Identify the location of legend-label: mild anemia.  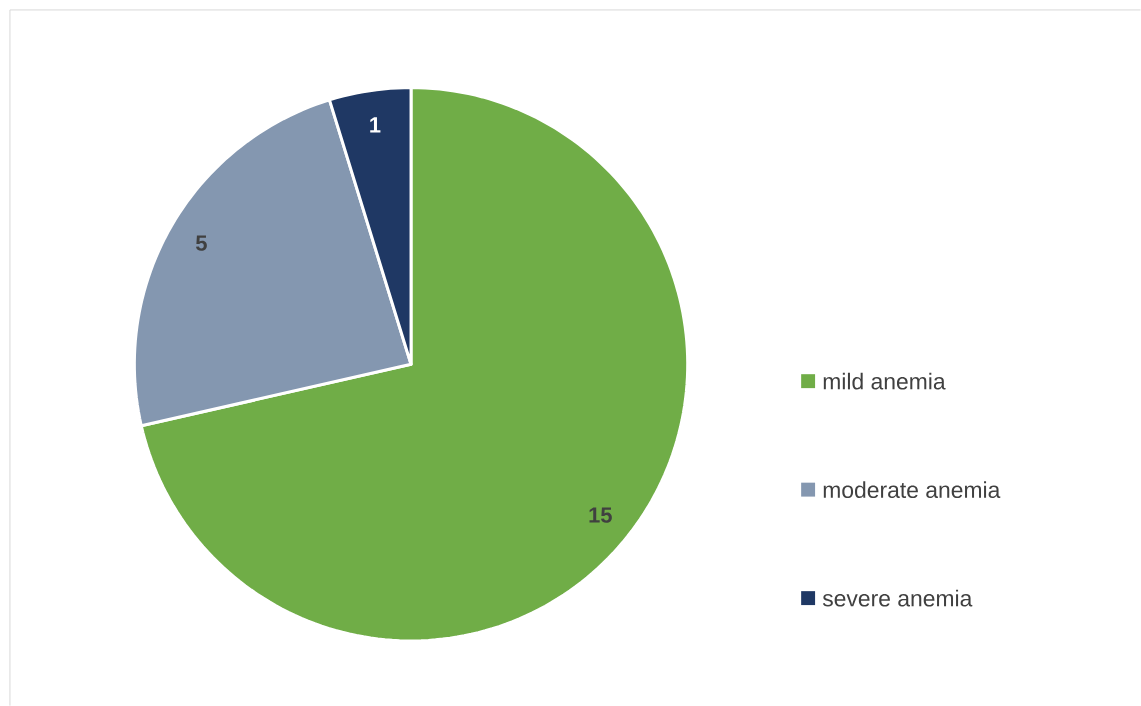
(884, 381).